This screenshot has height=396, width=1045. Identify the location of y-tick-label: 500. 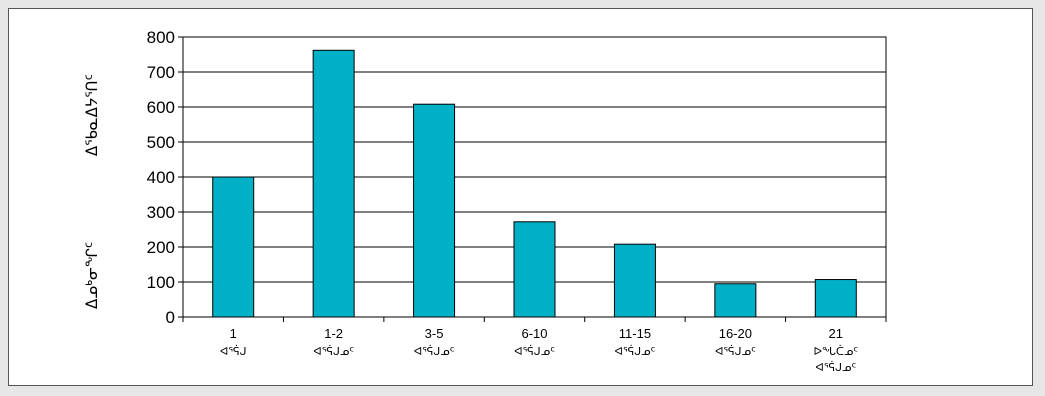
(161, 142).